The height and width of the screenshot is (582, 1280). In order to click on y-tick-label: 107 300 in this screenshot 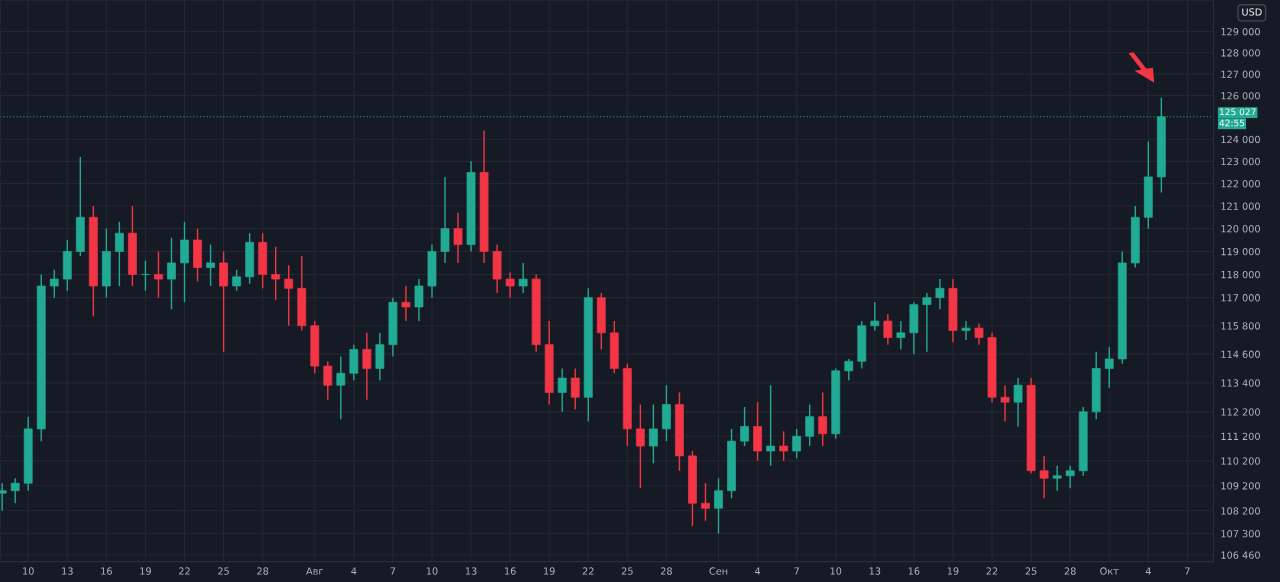, I will do `click(1240, 534)`.